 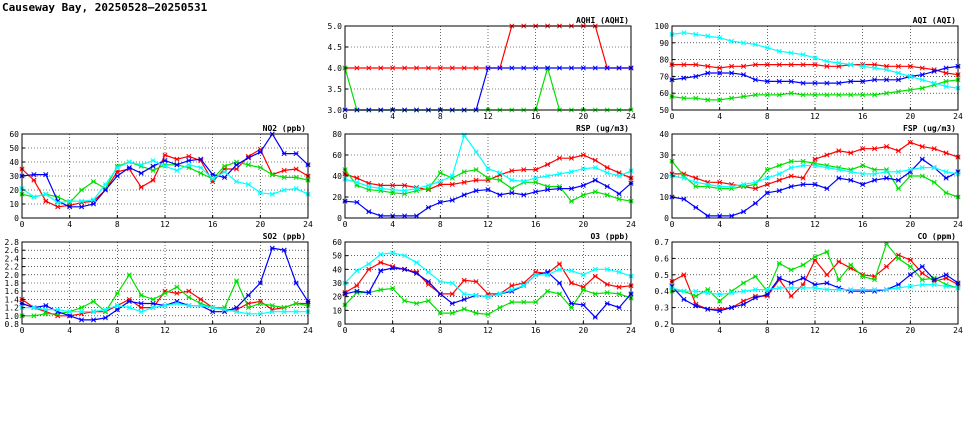 I want to click on y-tick-label: 60, so click(x=664, y=93).